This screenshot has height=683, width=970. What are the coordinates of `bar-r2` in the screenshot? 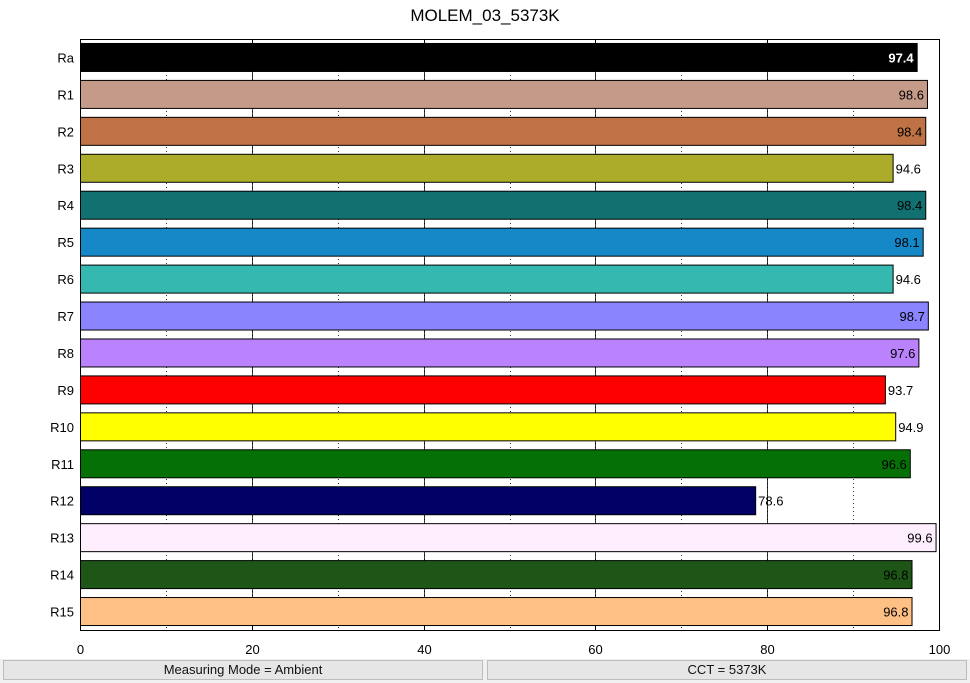 It's located at (503, 131).